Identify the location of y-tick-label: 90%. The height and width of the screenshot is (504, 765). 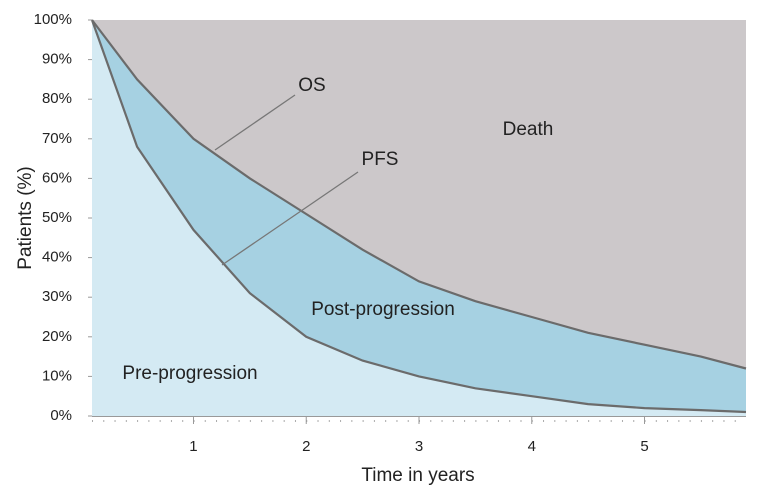
(57, 59).